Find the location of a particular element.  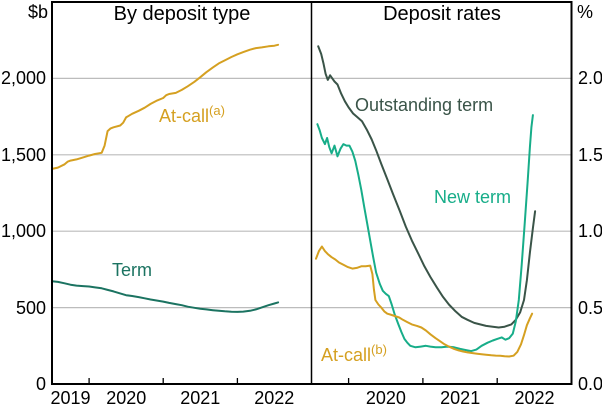

series-label-text: New term is located at coordinates (473, 197).